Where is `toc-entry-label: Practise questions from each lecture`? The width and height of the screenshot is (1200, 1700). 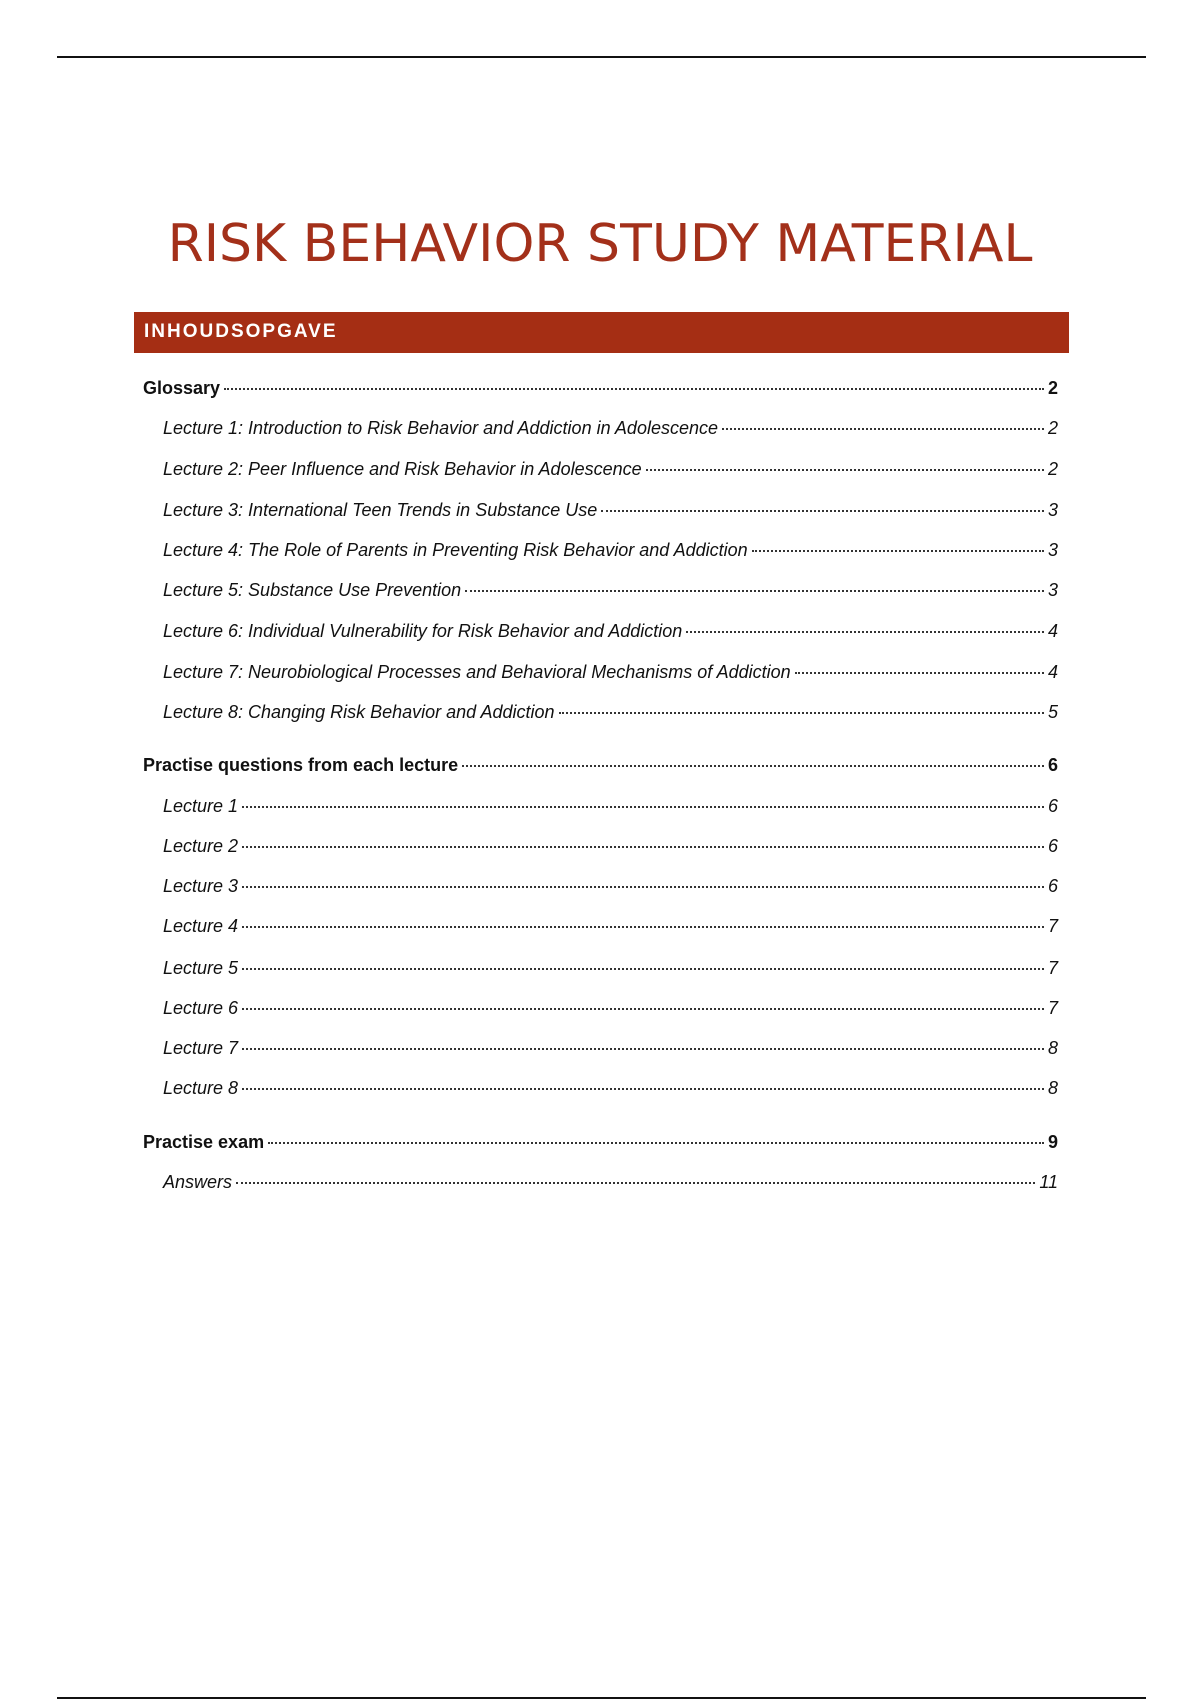
toc-entry-label: Practise questions from each lecture is located at coordinates (301, 765).